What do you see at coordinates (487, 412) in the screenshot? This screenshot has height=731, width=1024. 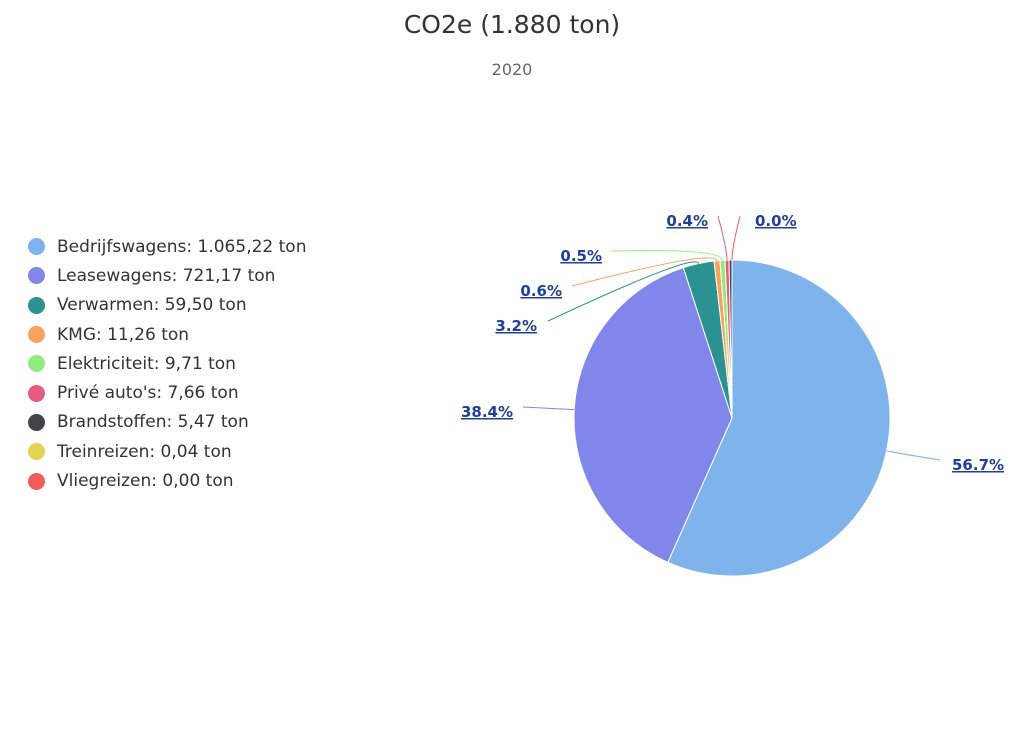 I see `data-label: 38.4%` at bounding box center [487, 412].